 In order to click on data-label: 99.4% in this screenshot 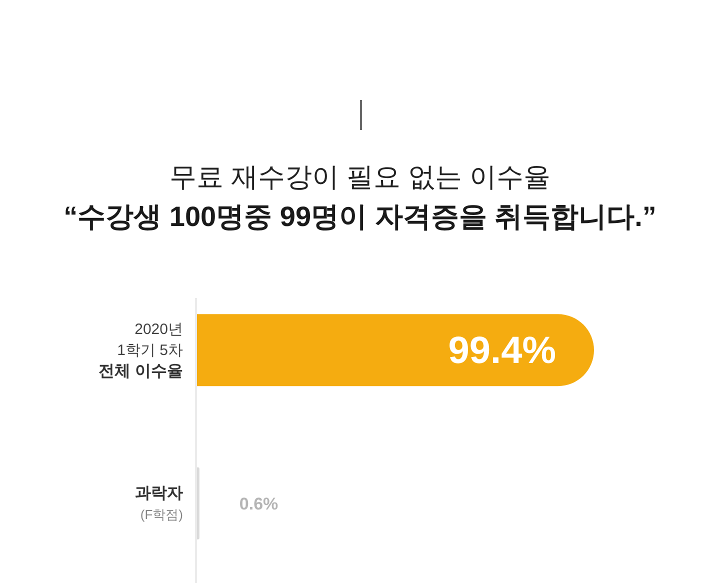, I will do `click(502, 351)`.